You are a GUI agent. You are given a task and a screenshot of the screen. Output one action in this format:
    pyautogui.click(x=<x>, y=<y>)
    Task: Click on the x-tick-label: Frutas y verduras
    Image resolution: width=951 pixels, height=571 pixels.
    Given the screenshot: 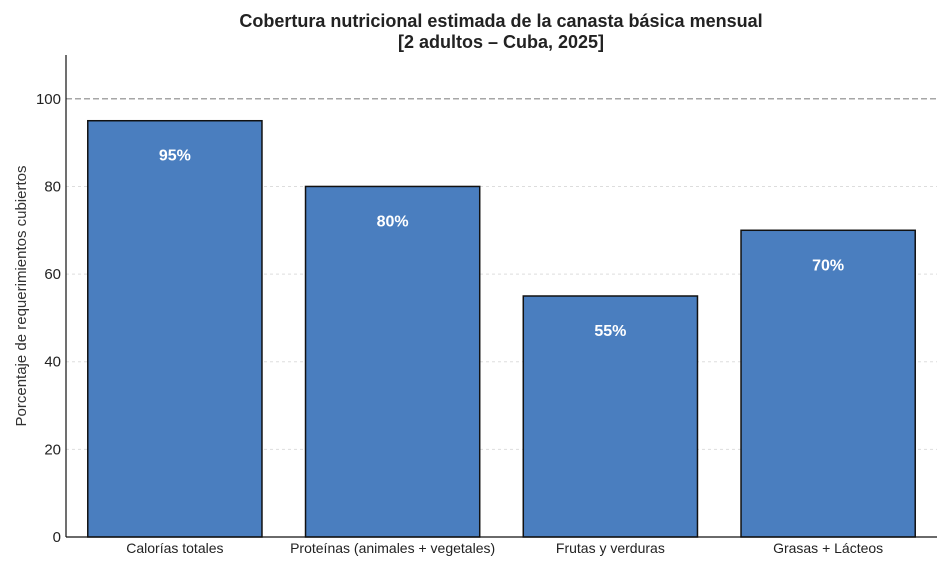 What is the action you would take?
    pyautogui.click(x=610, y=548)
    